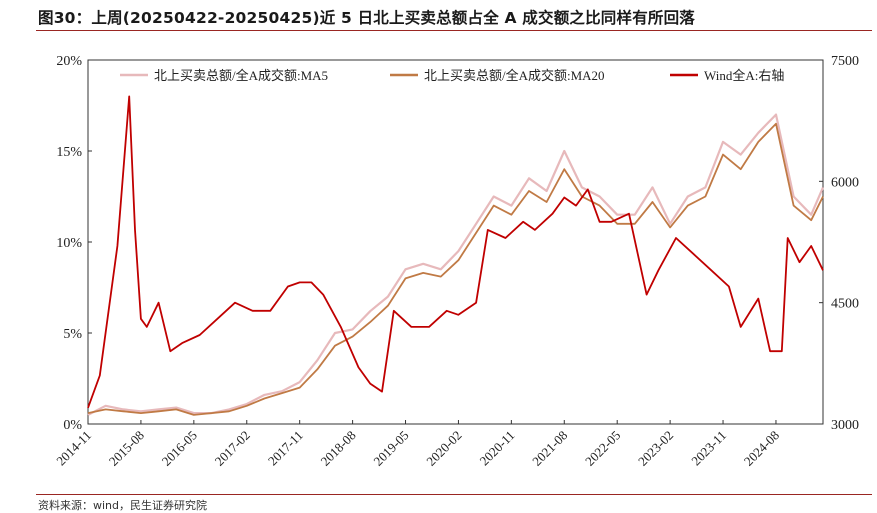  Describe the element at coordinates (744, 75) in the screenshot. I see `legend-label-wind: Wind全A:右轴` at that location.